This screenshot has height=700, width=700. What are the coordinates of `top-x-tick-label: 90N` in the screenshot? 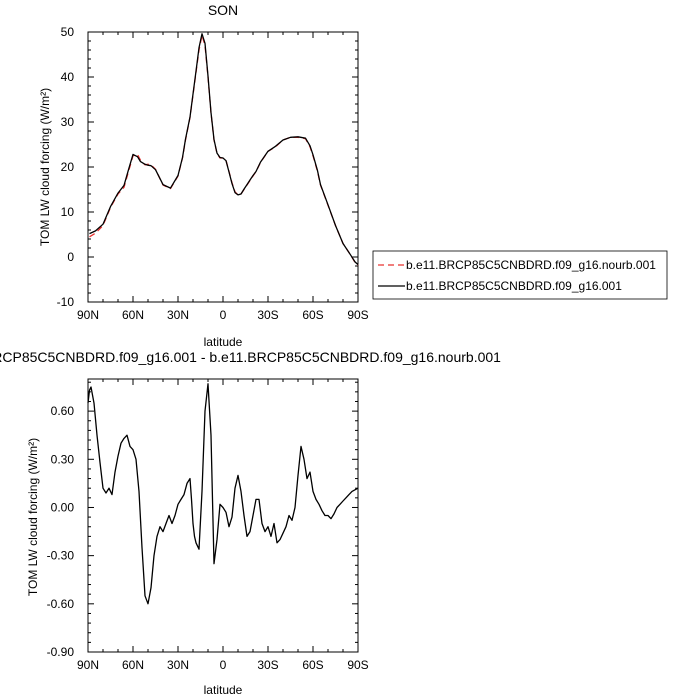 It's located at (88, 315).